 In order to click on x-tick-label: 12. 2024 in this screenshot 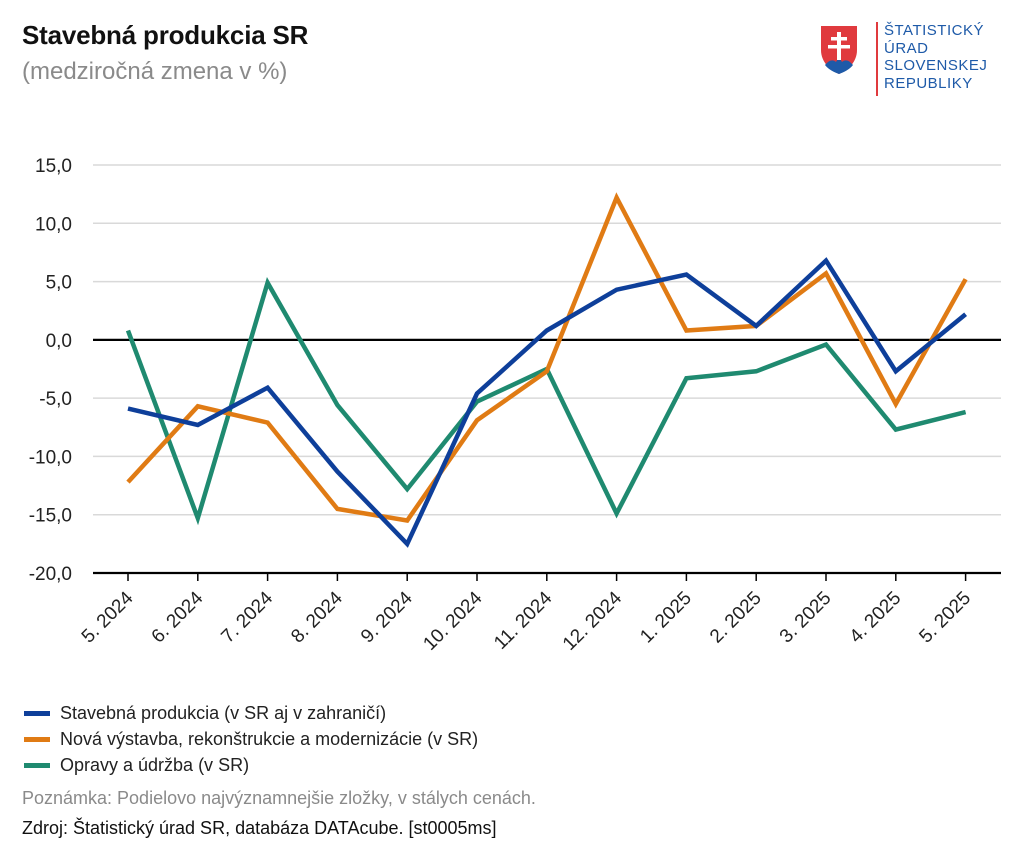, I will do `click(592, 620)`.